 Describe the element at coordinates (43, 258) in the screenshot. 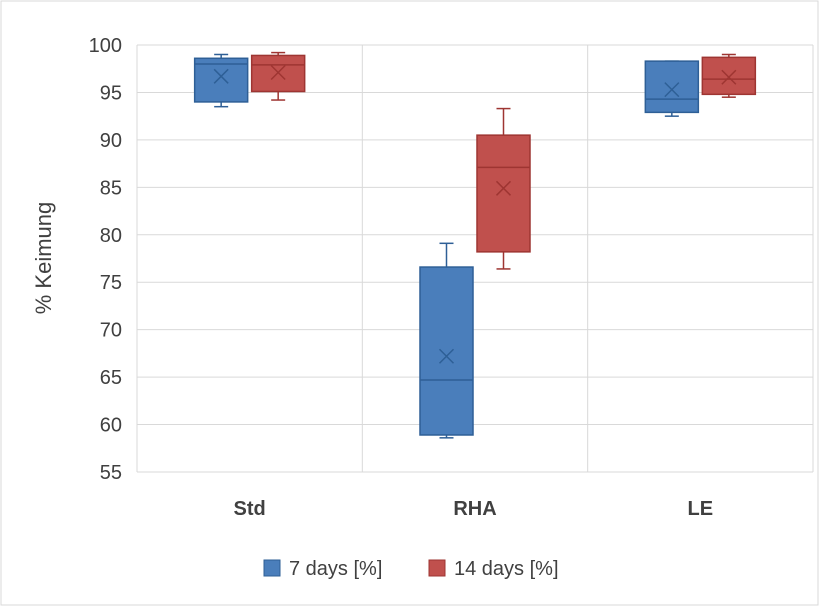

I see `y-axis-label: % Keimung` at that location.